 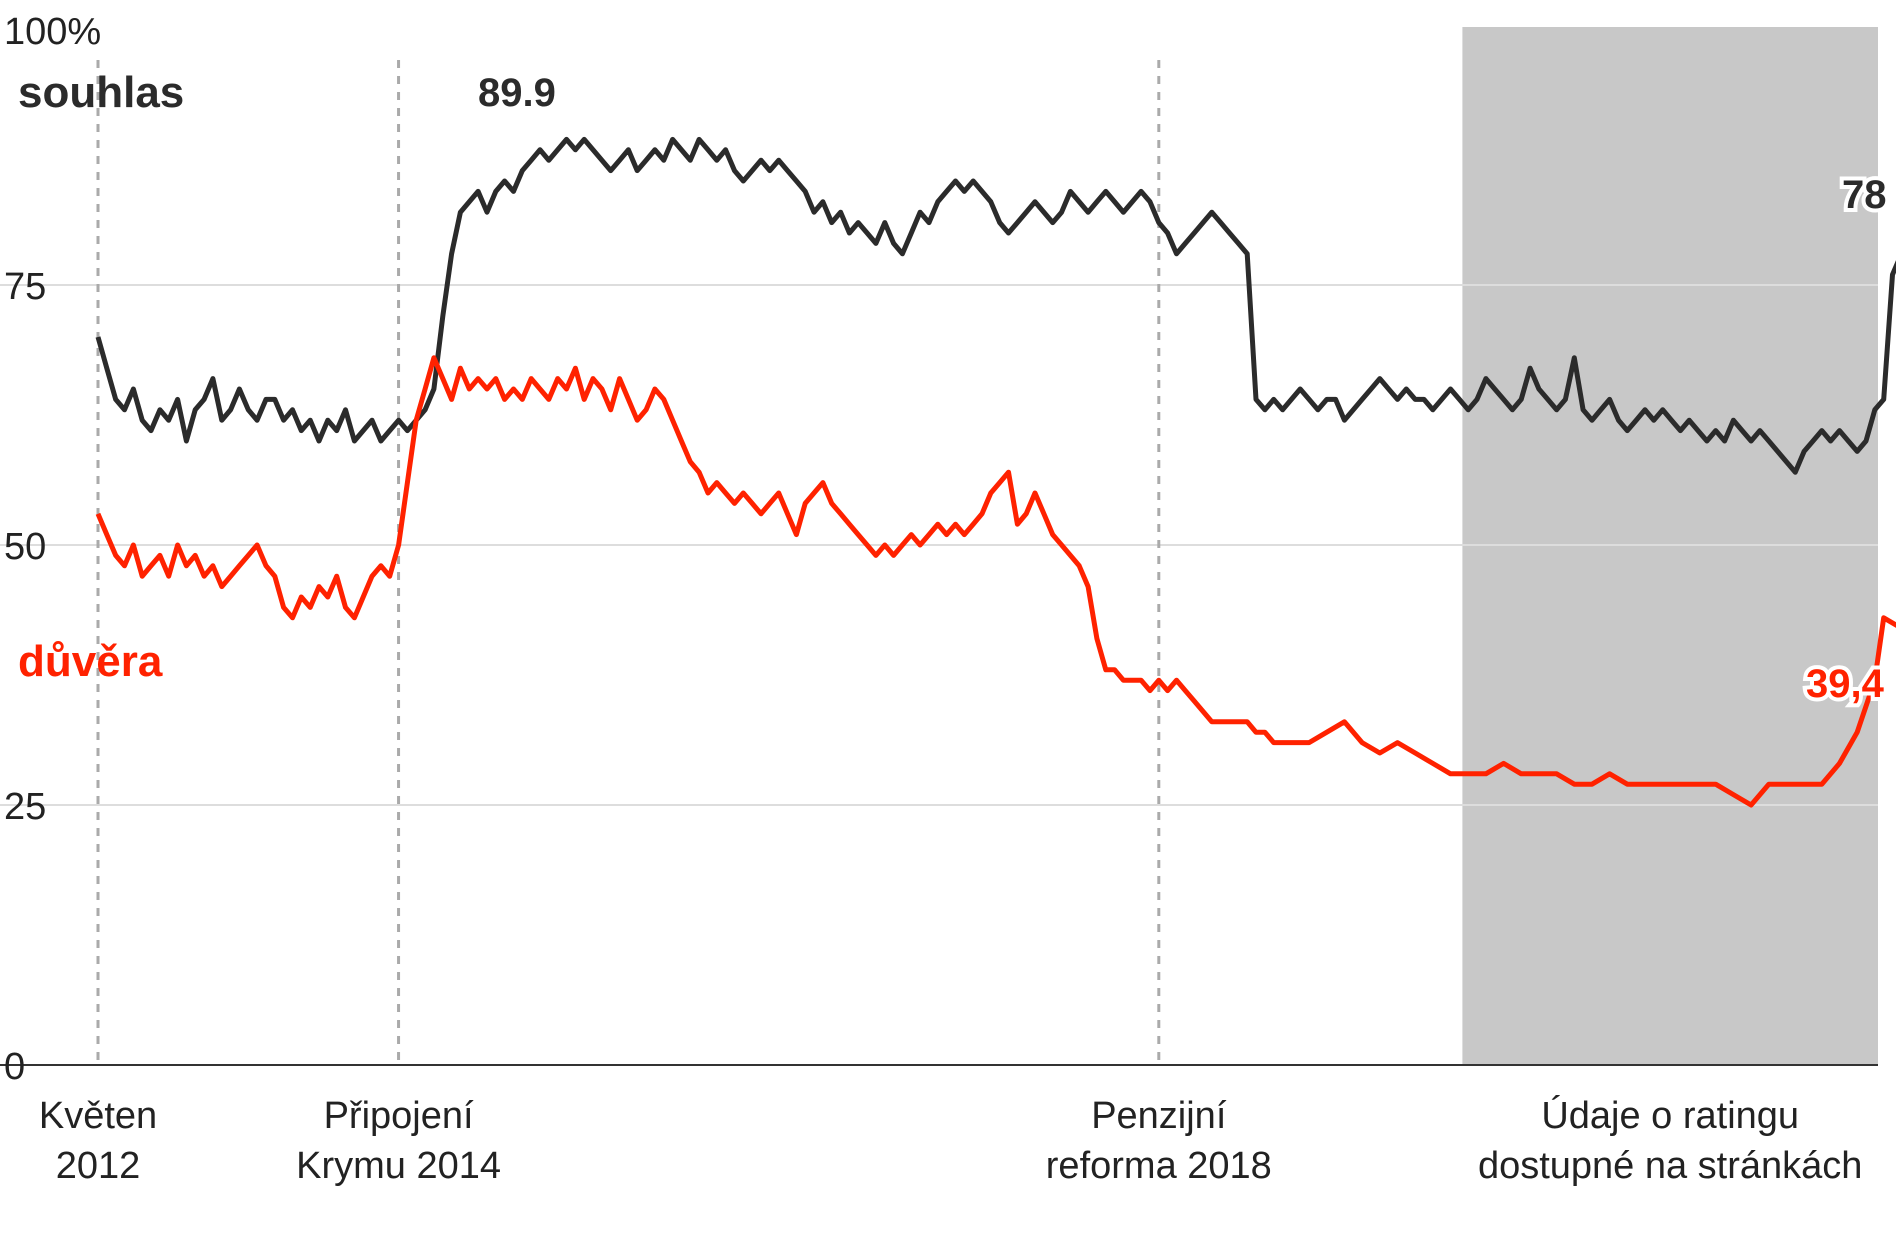 I want to click on event-label-line2: Krymu 2014, so click(x=398, y=1166).